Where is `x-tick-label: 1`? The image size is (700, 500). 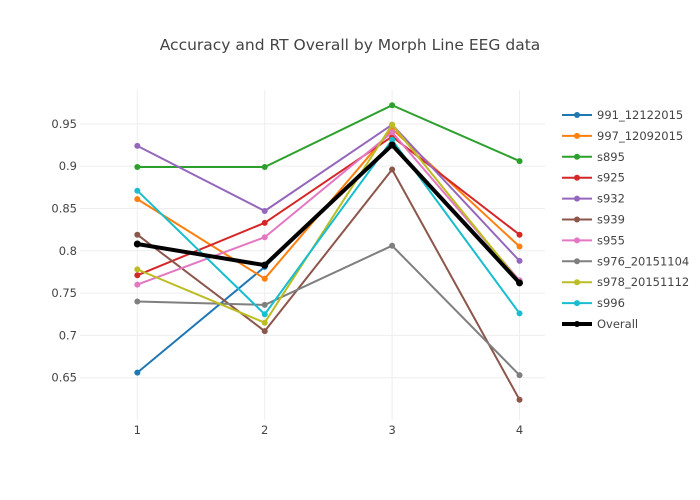 x-tick-label: 1 is located at coordinates (137, 430).